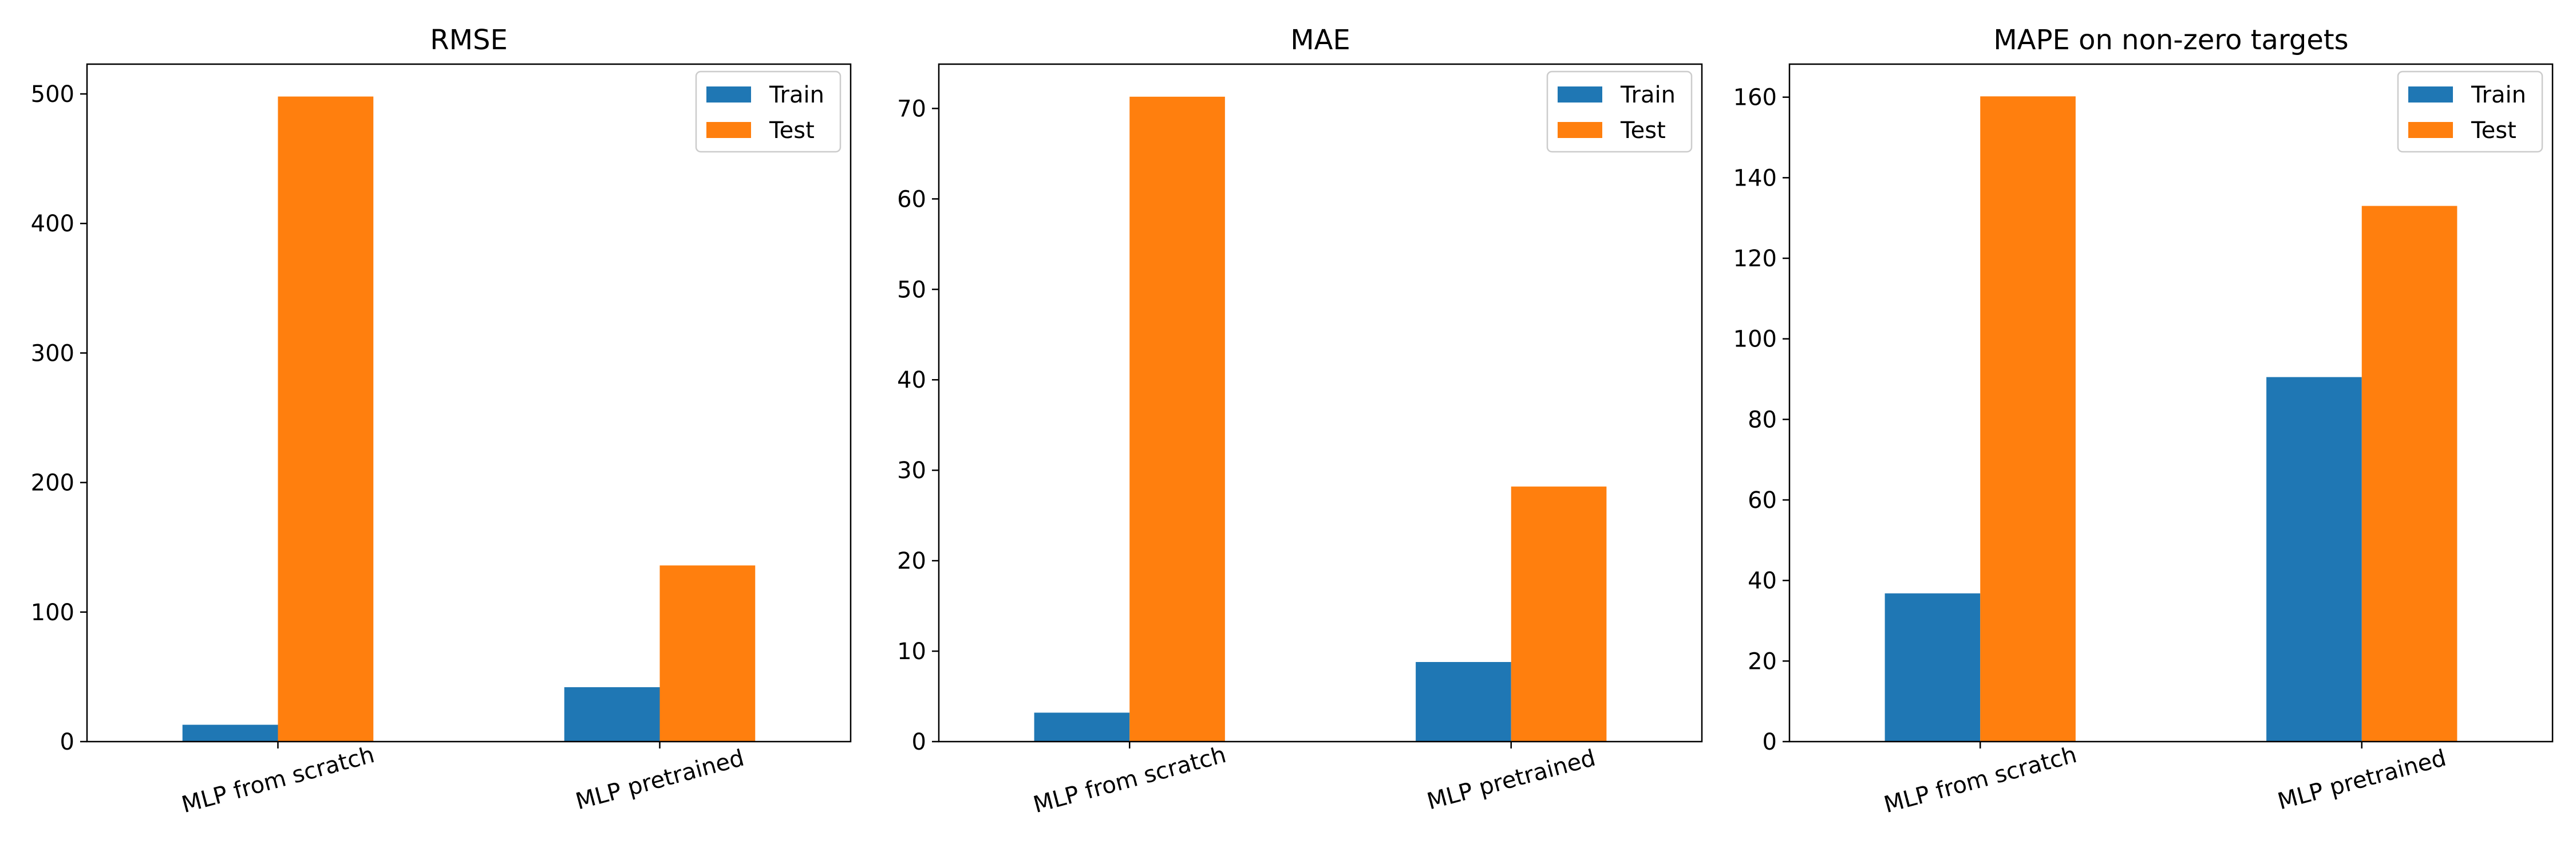 This screenshot has width=2576, height=859. Describe the element at coordinates (469, 40) in the screenshot. I see `chart-title: RMSE` at that location.